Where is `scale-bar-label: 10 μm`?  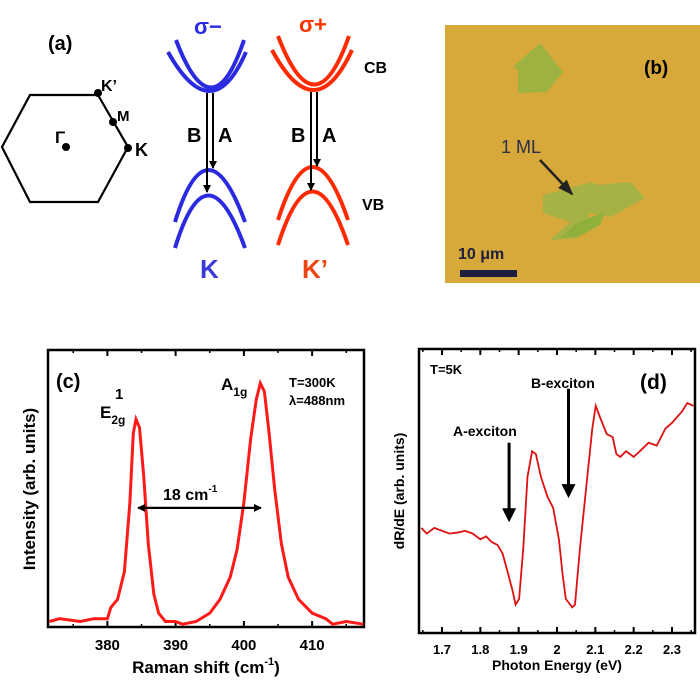 scale-bar-label: 10 μm is located at coordinates (481, 254).